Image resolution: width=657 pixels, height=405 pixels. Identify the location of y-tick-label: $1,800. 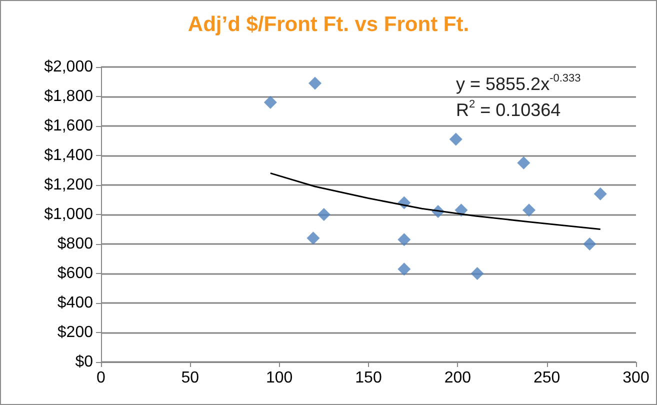
(69, 96).